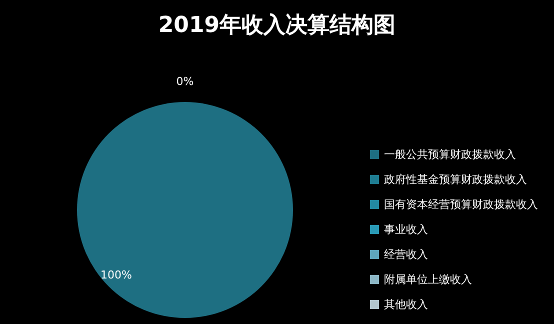  What do you see at coordinates (461, 205) in the screenshot?
I see `legend-label: 国有资本经营预算财政拨款收入` at bounding box center [461, 205].